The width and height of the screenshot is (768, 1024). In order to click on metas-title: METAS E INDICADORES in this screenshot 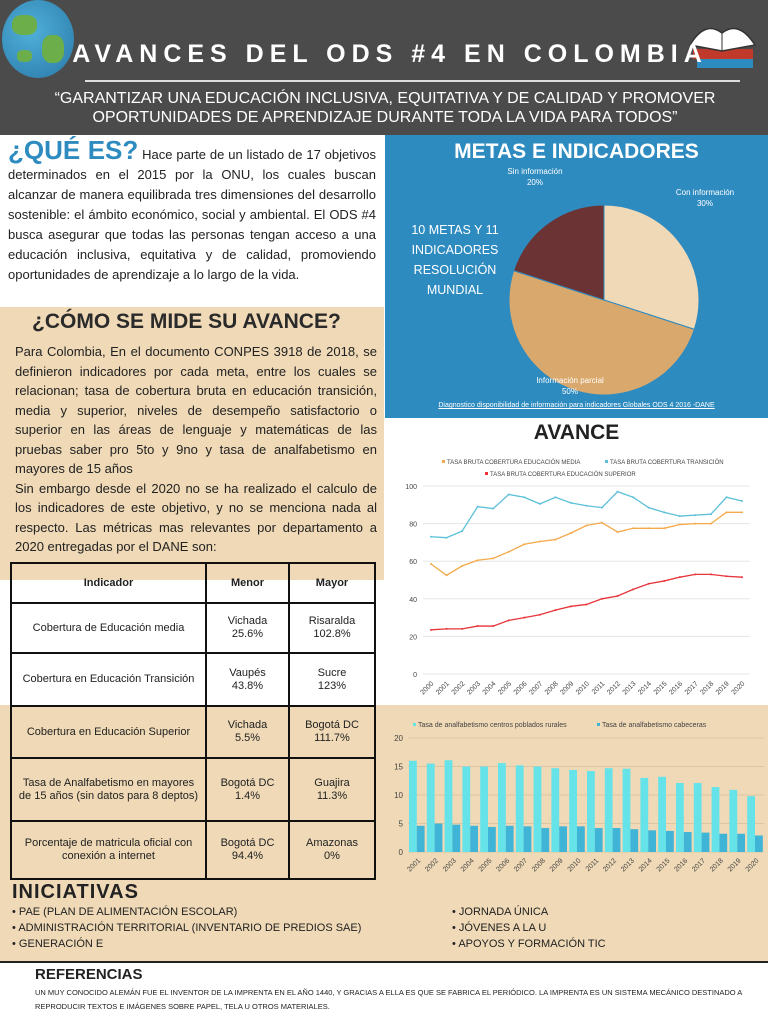, I will do `click(576, 151)`.